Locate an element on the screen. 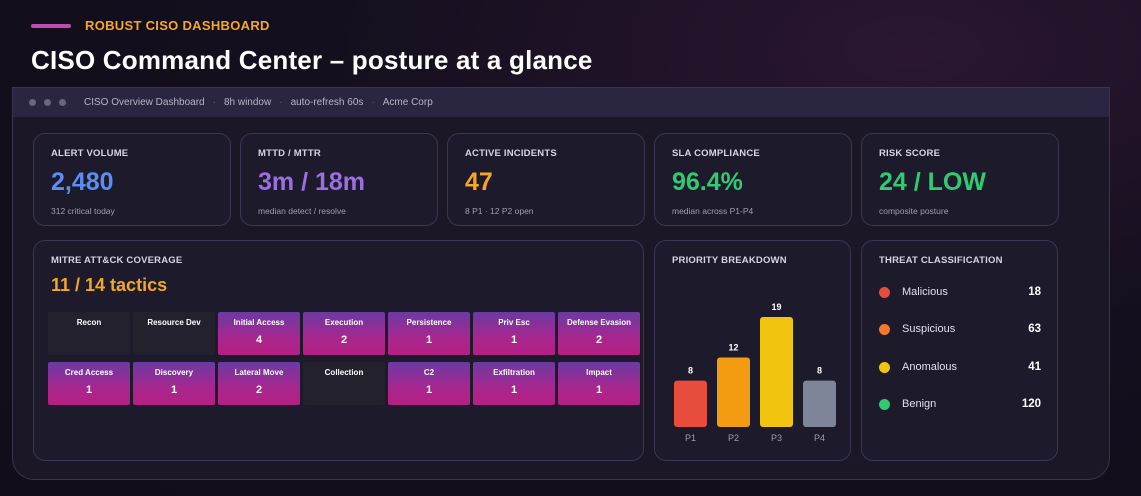  mitre-coverage-value: 11 / 14 tactics is located at coordinates (109, 285).